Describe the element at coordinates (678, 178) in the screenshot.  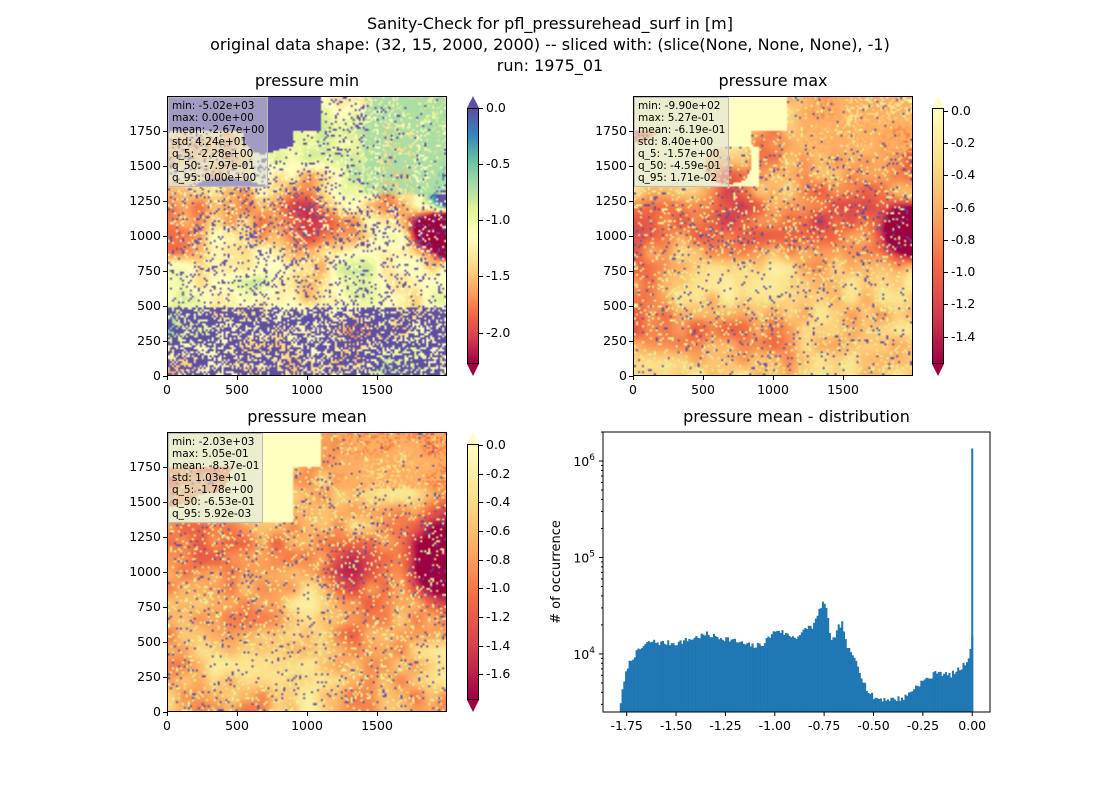
I see `stats-line: q_95: 1.71e-02` at that location.